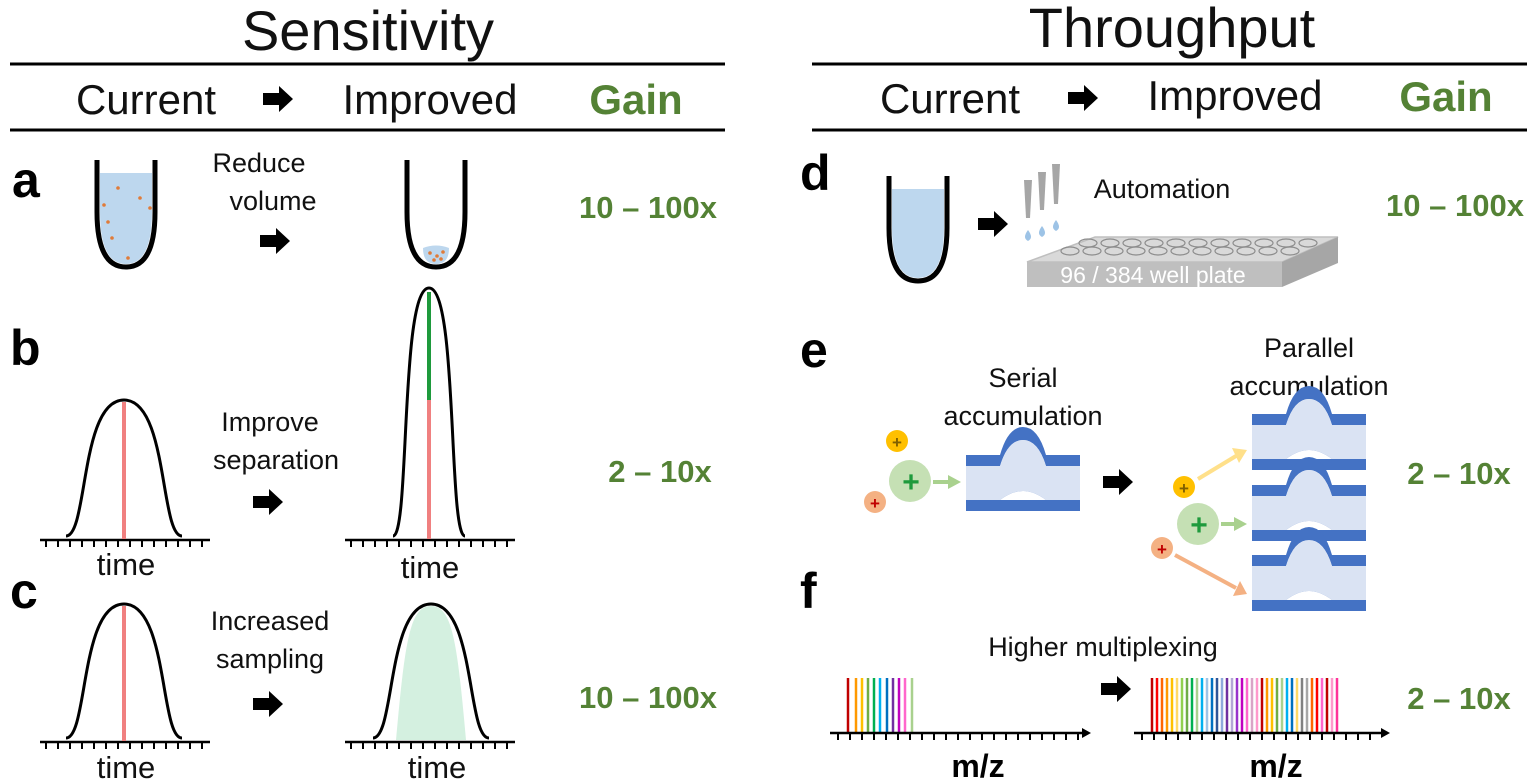 This screenshot has width=1531, height=783. What do you see at coordinates (270, 659) in the screenshot?
I see `step-label: sampling` at bounding box center [270, 659].